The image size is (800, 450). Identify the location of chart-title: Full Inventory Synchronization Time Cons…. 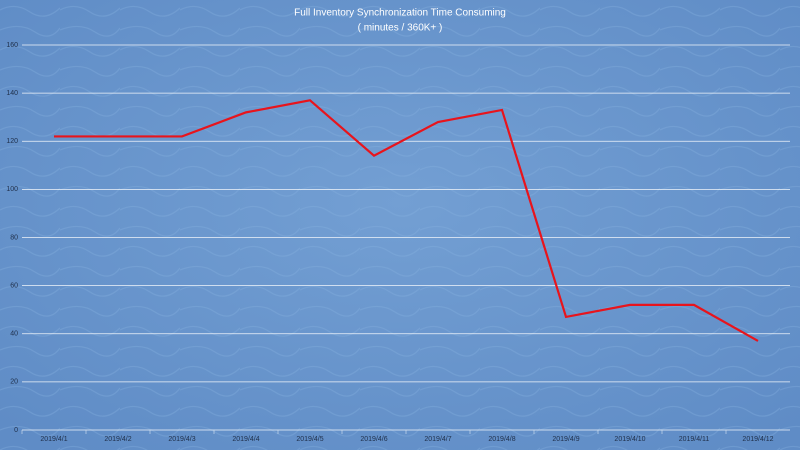
(400, 13).